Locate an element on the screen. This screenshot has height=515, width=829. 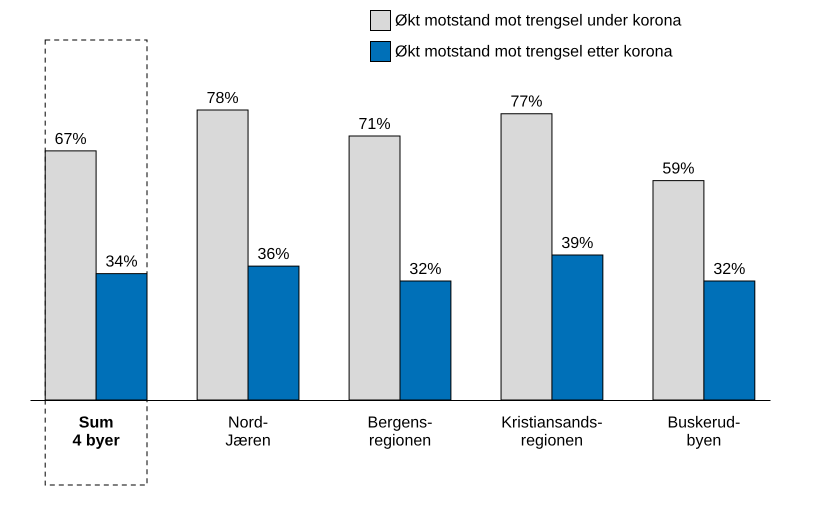
data-label: 77% is located at coordinates (526, 102).